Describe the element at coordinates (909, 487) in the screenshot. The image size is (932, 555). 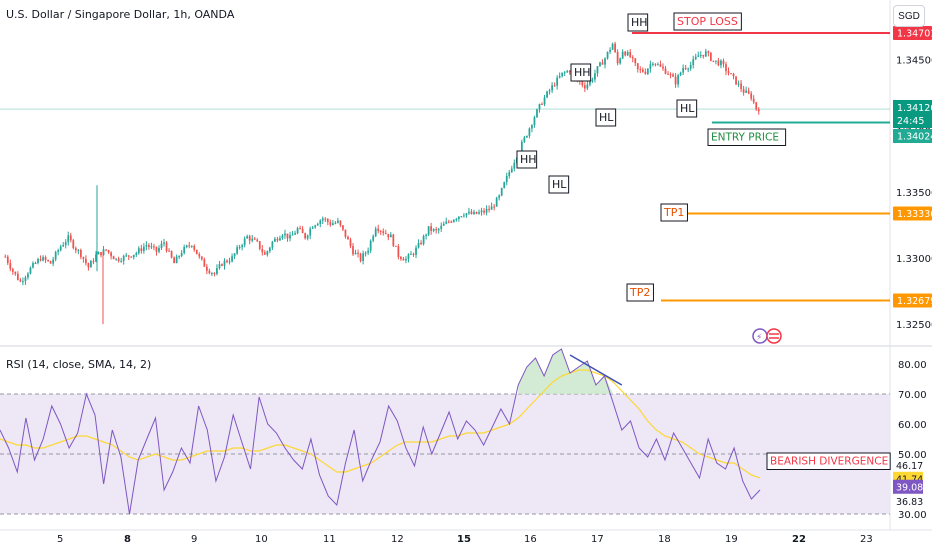
I see `rsi-purple-tag: 39.08` at that location.